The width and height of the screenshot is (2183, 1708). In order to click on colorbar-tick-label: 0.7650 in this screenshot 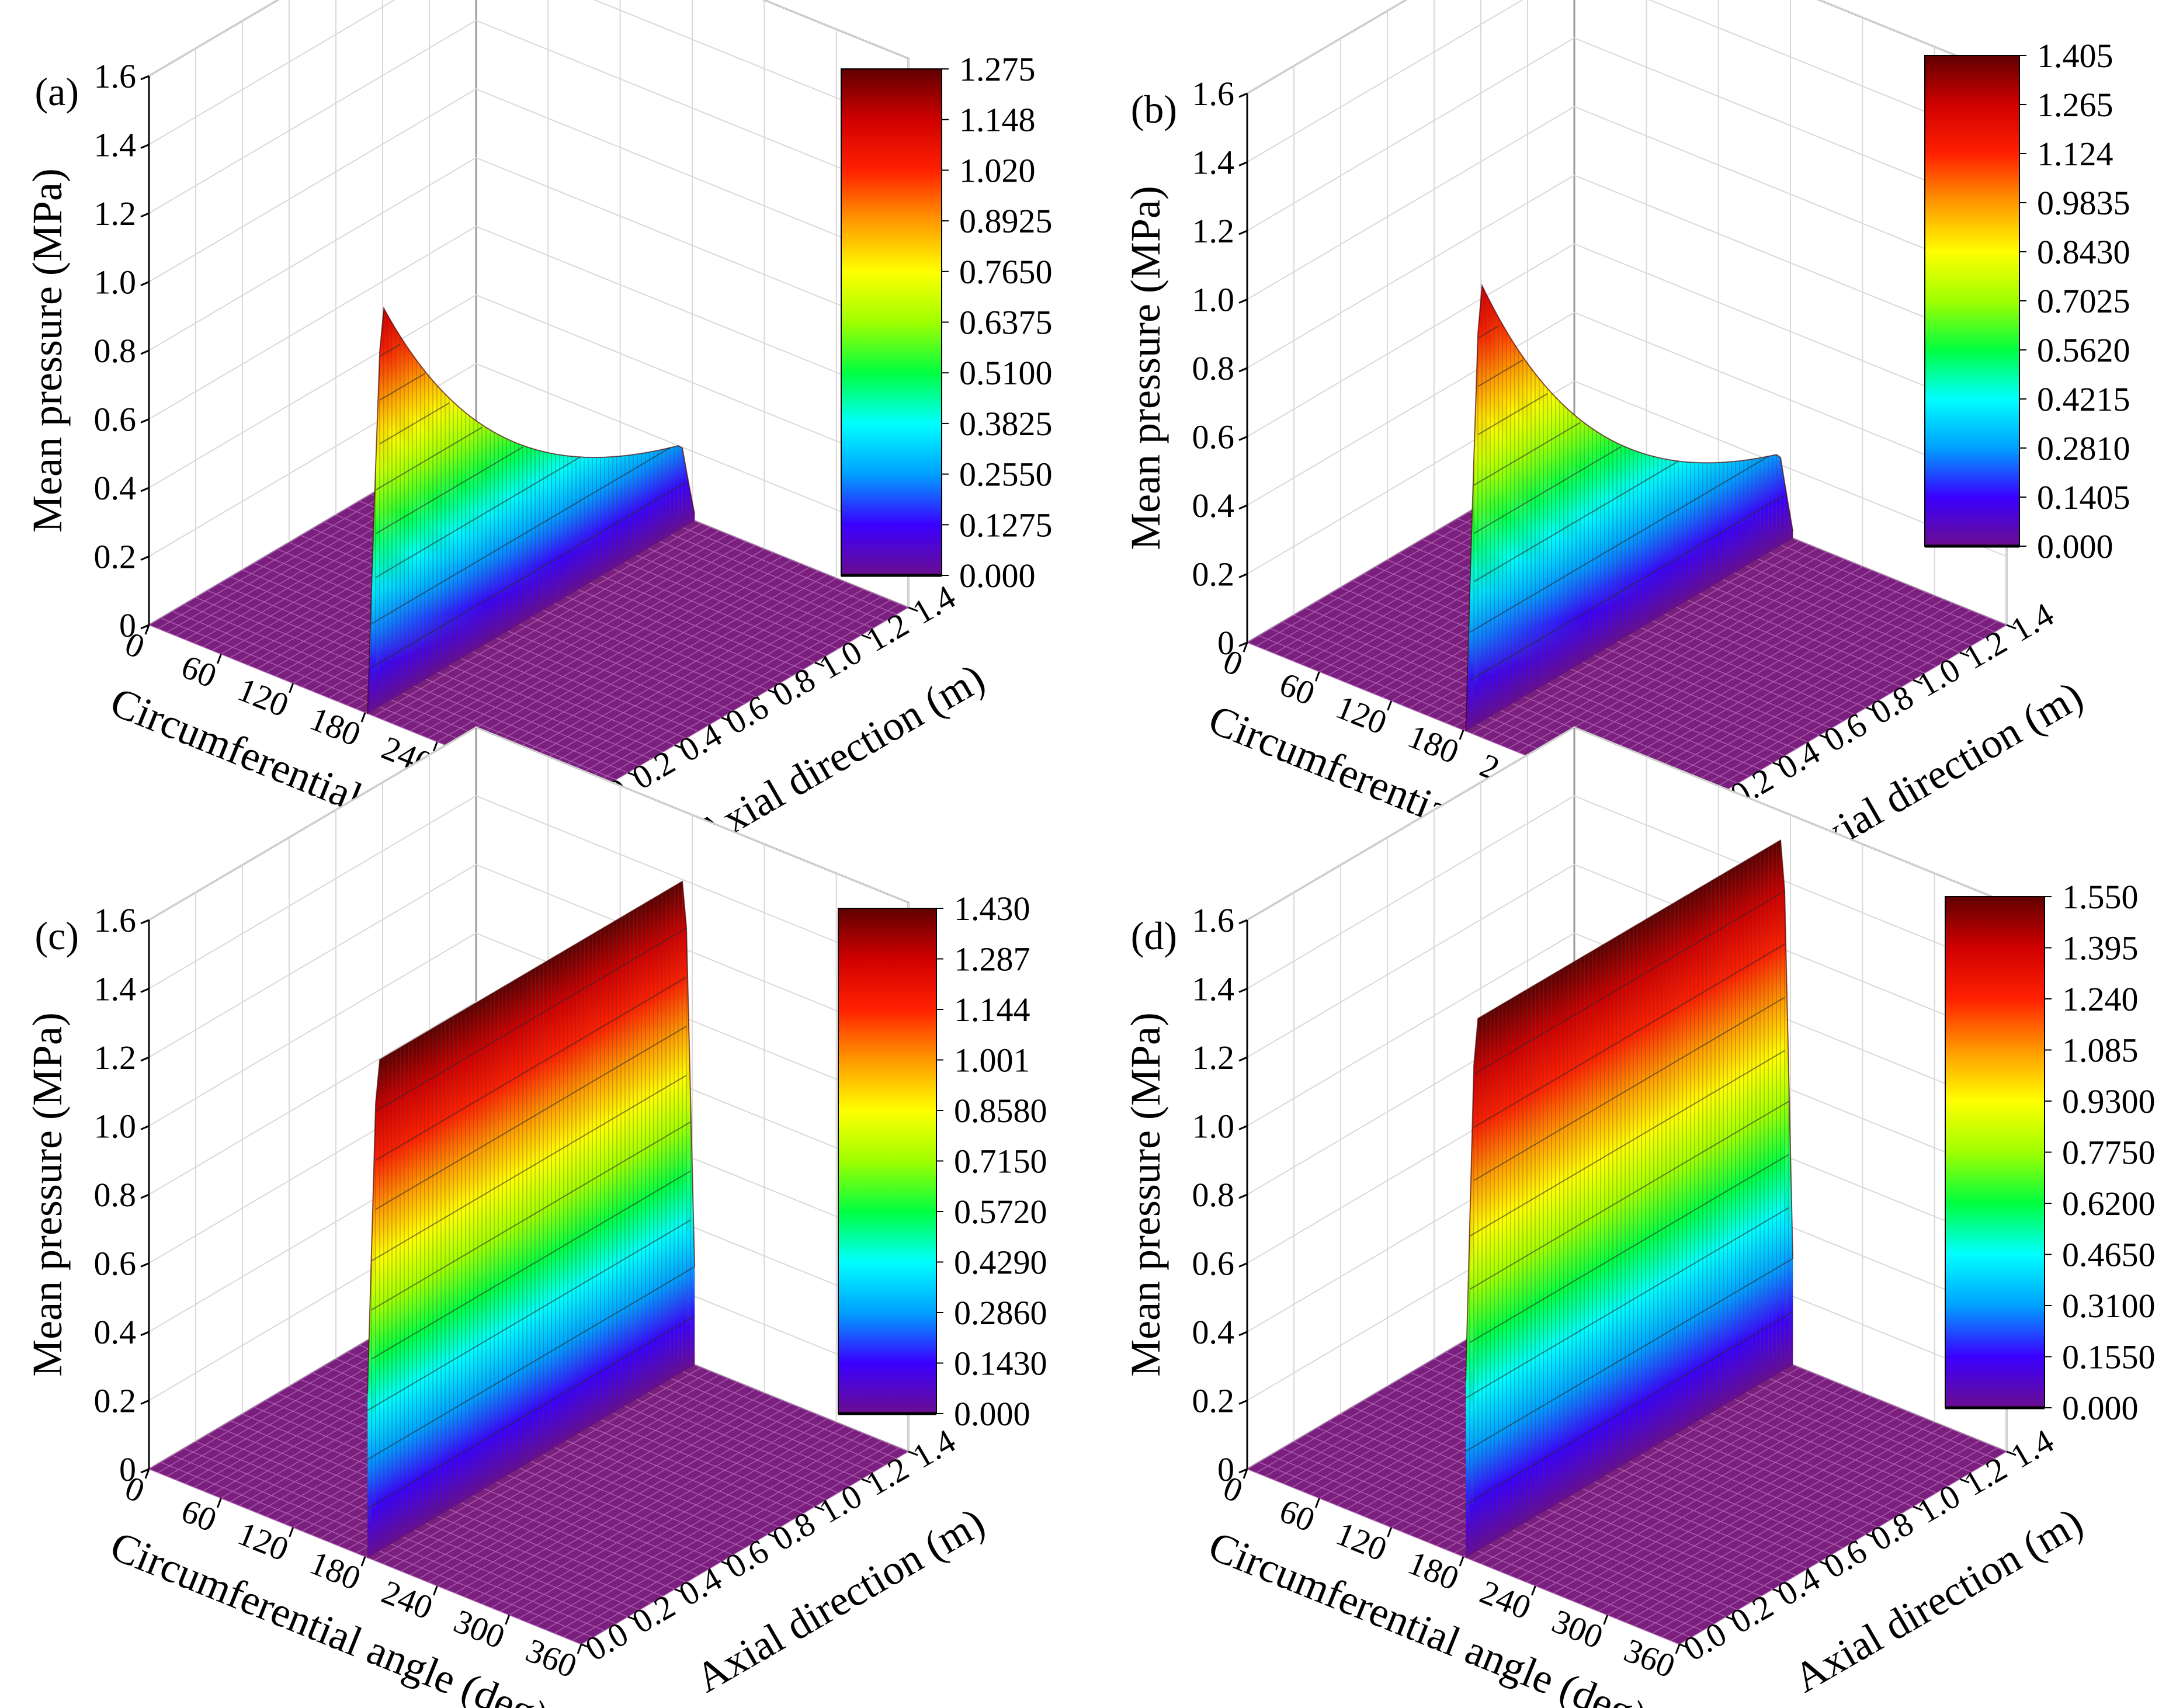, I will do `click(1006, 272)`.